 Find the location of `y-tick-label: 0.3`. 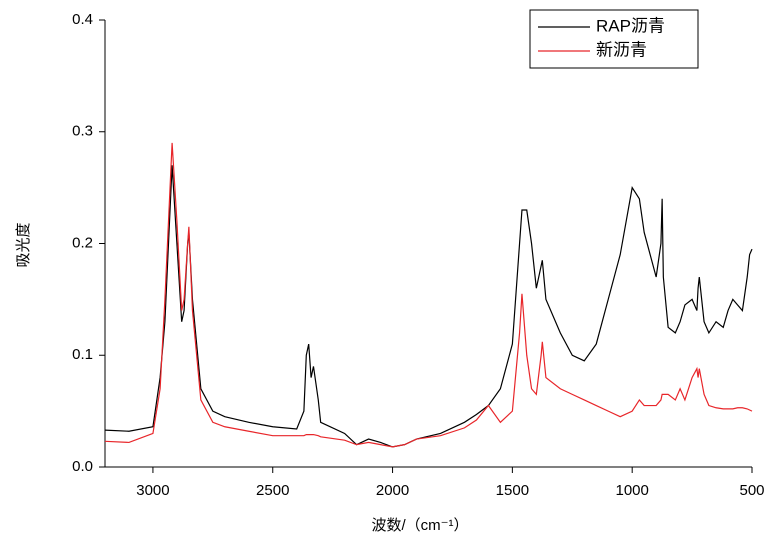

y-tick-label: 0.3 is located at coordinates (82, 131).